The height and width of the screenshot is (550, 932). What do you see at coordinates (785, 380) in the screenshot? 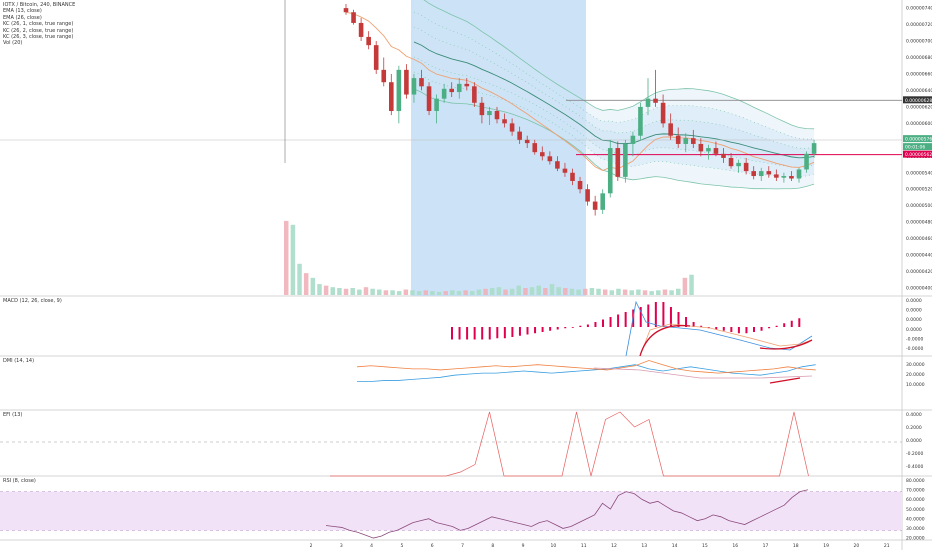
I see `dmi-arrow` at bounding box center [785, 380].